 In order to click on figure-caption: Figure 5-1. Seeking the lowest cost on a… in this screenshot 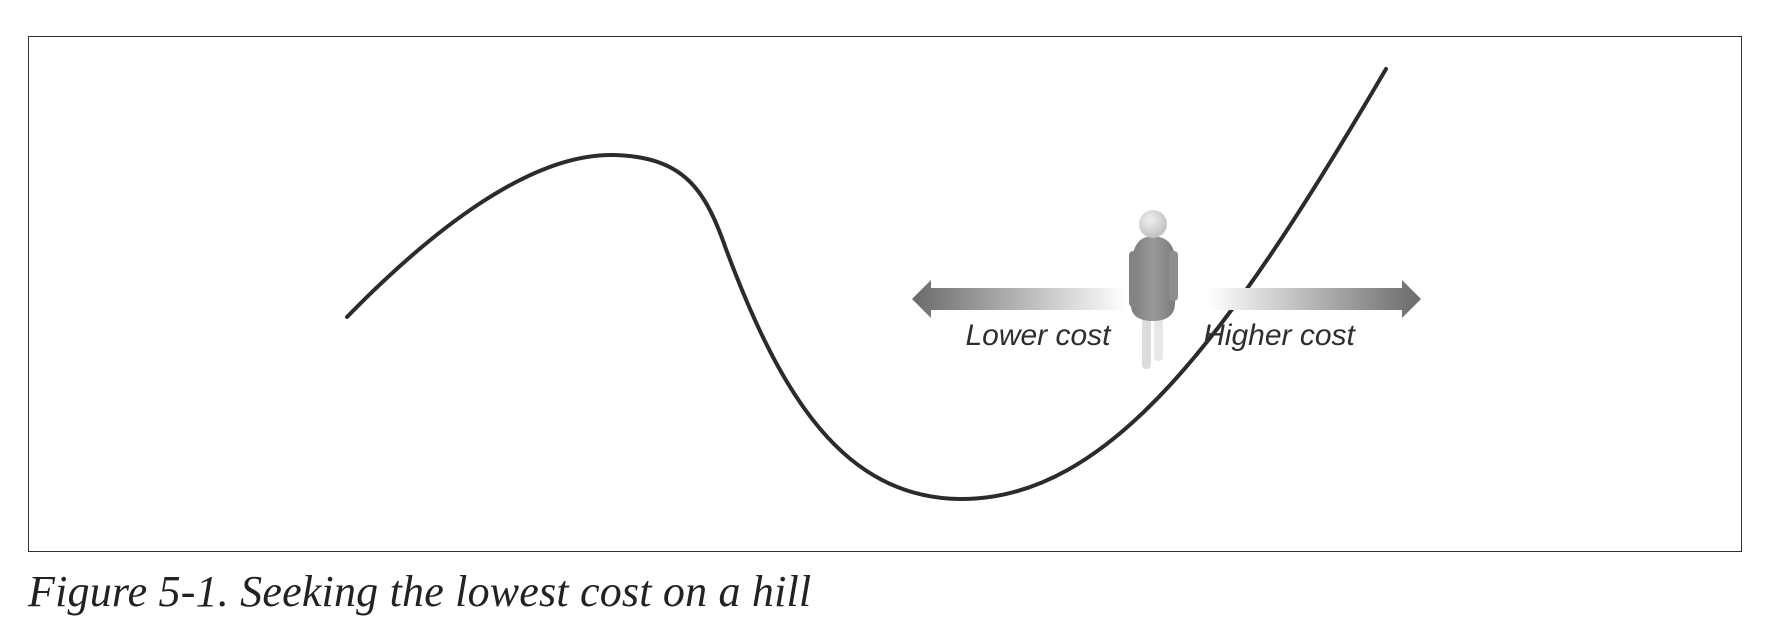, I will do `click(420, 591)`.